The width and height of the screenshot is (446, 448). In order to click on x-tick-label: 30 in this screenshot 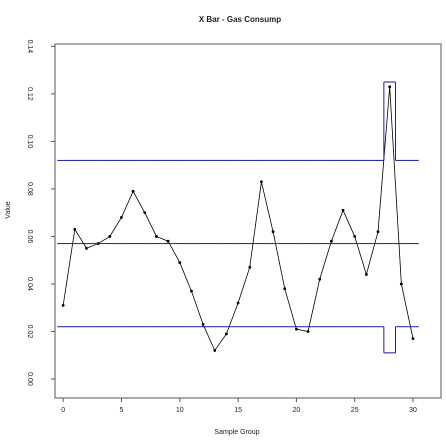, I will do `click(413, 410)`.